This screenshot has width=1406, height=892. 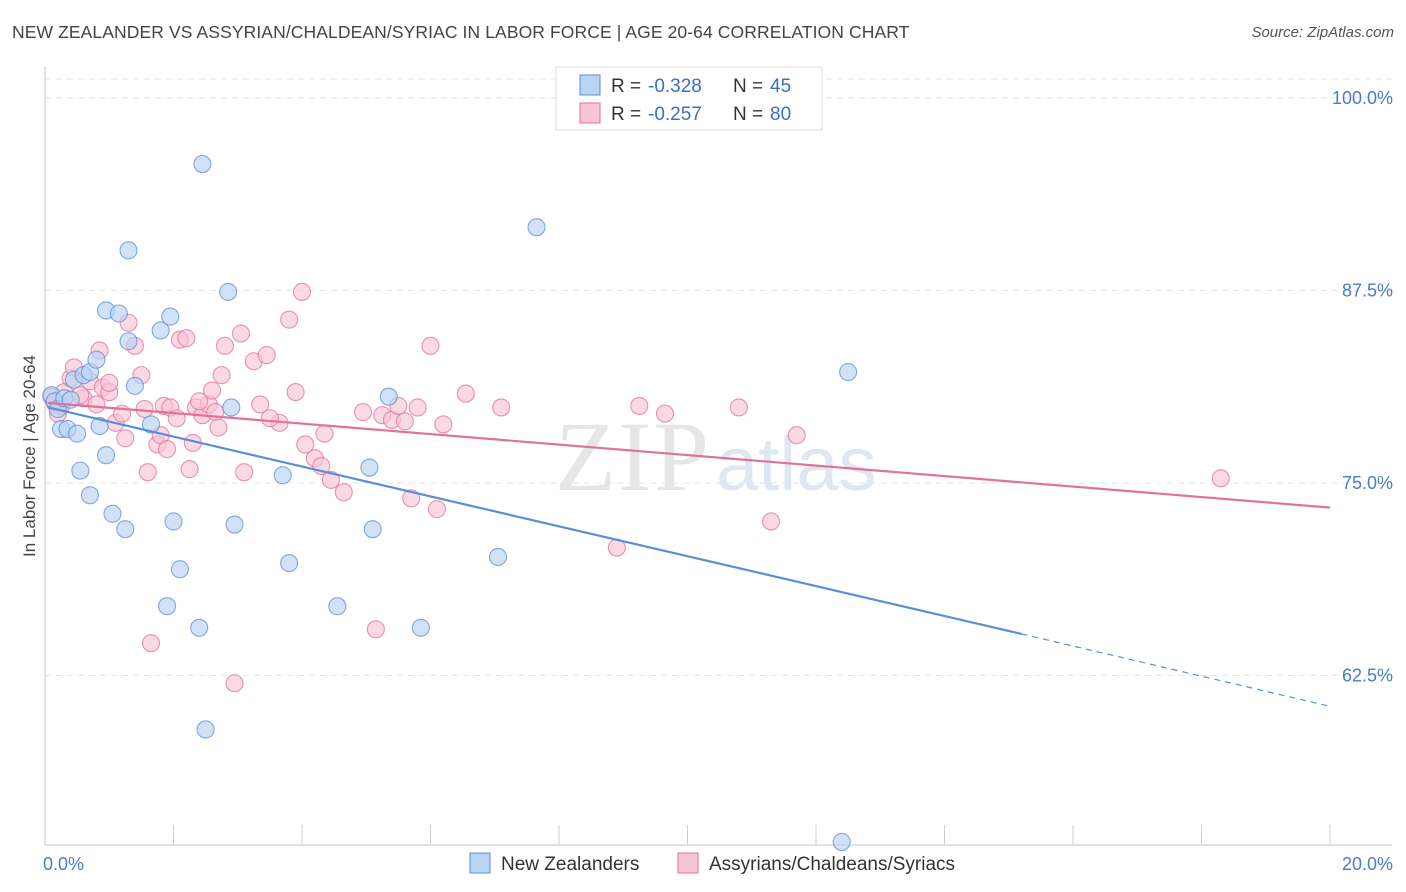 What do you see at coordinates (687, 835) in the screenshot?
I see `x-tick-marks` at bounding box center [687, 835].